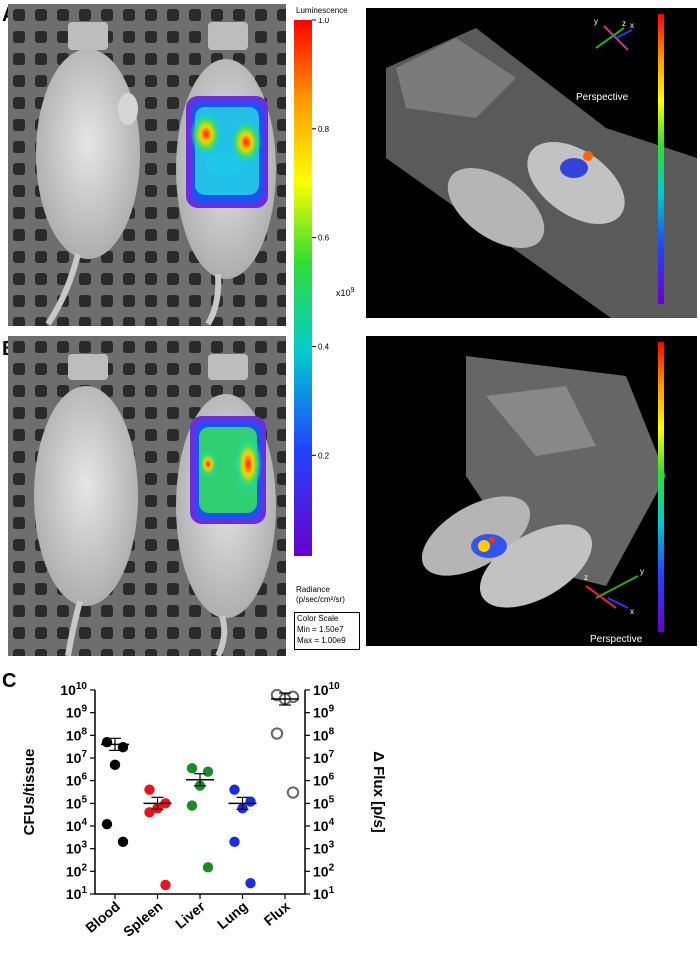 The width and height of the screenshot is (700, 956). Describe the element at coordinates (77, 802) in the screenshot. I see `y-tick-label-left: 10⁵` at that location.